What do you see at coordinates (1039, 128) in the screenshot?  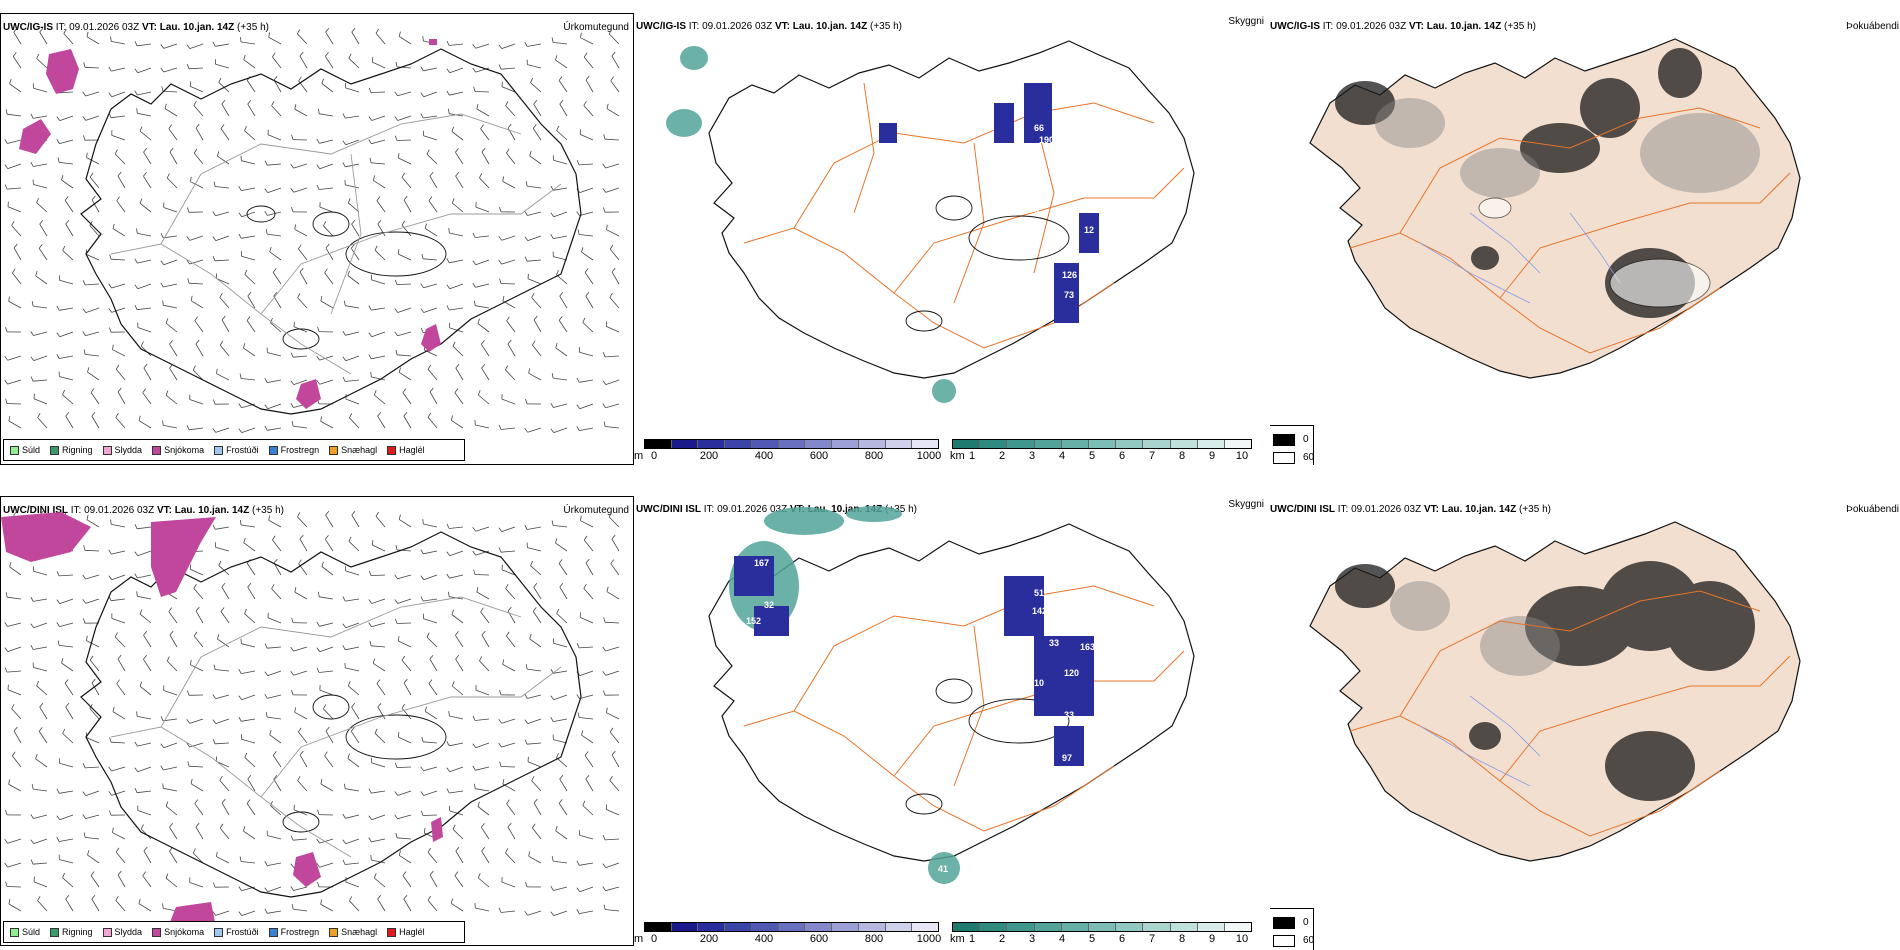 I see `ceiling-label: 66` at bounding box center [1039, 128].